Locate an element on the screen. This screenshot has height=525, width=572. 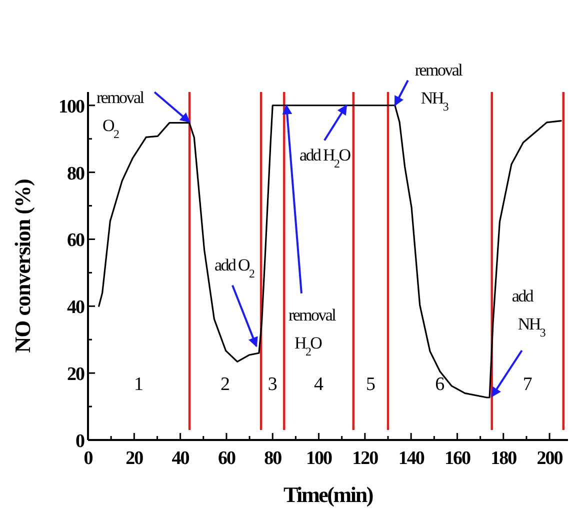
annotation: add O$_{2}$ is located at coordinates (235, 267).